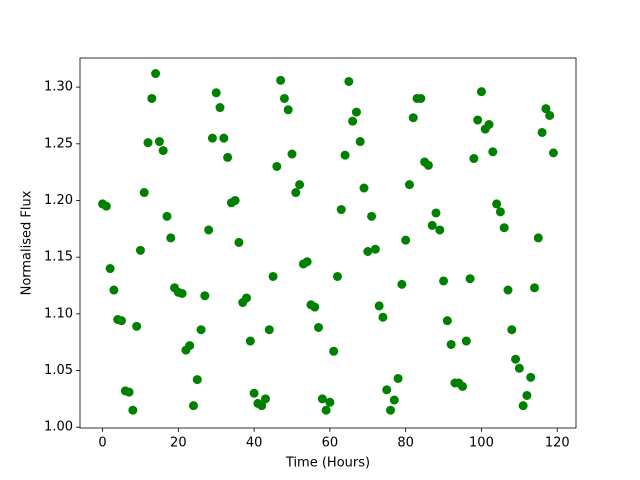 The image size is (640, 480). Describe the element at coordinates (27, 242) in the screenshot. I see `y-axis-label: Normalised Flux` at that location.